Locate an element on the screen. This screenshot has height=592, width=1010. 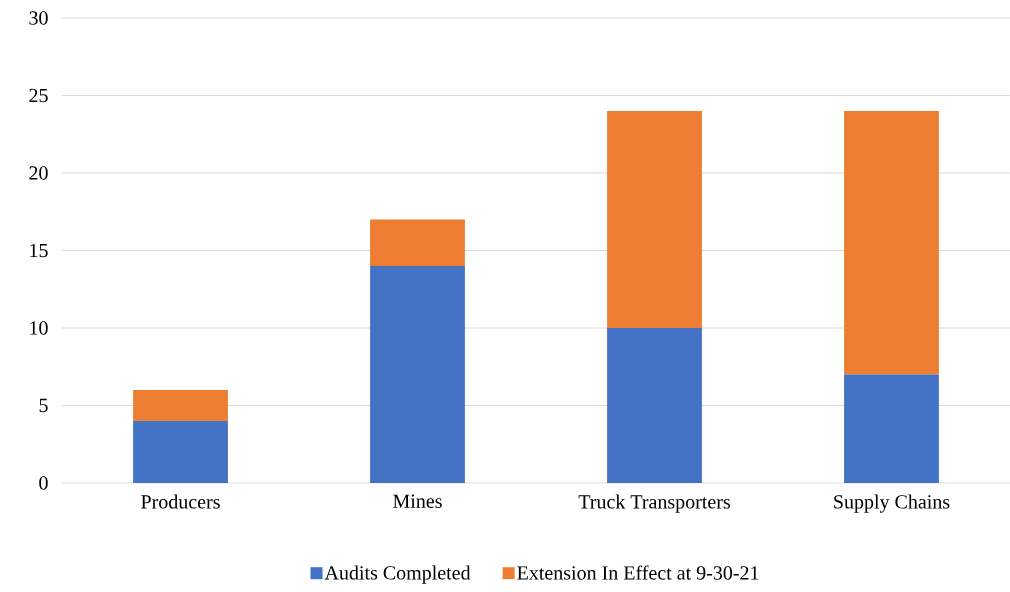
y-tick-label: 10 is located at coordinates (39, 328).